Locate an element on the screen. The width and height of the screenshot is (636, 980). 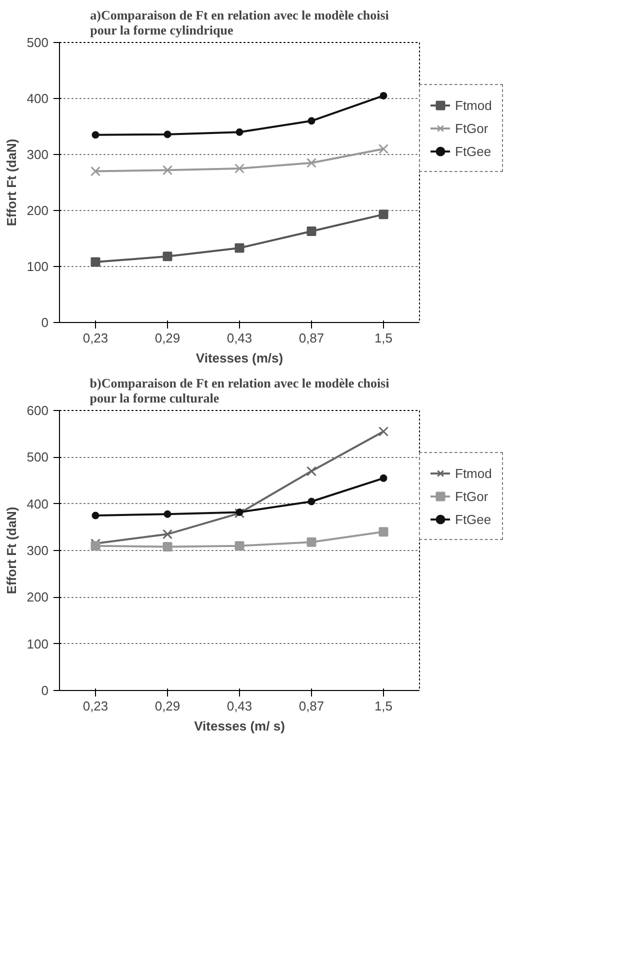
x-axis-title: Vitesses (m/ s) is located at coordinates (239, 726).